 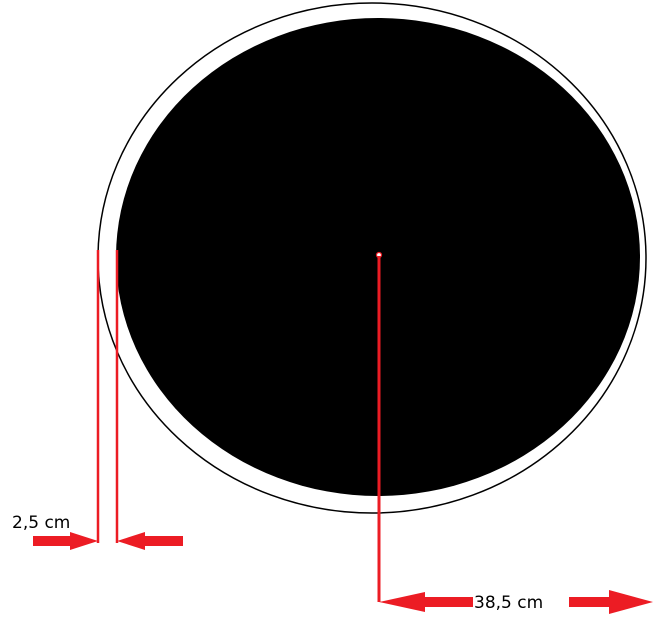 What do you see at coordinates (448, 602) in the screenshot?
I see `radius-arrow-left-shaft` at bounding box center [448, 602].